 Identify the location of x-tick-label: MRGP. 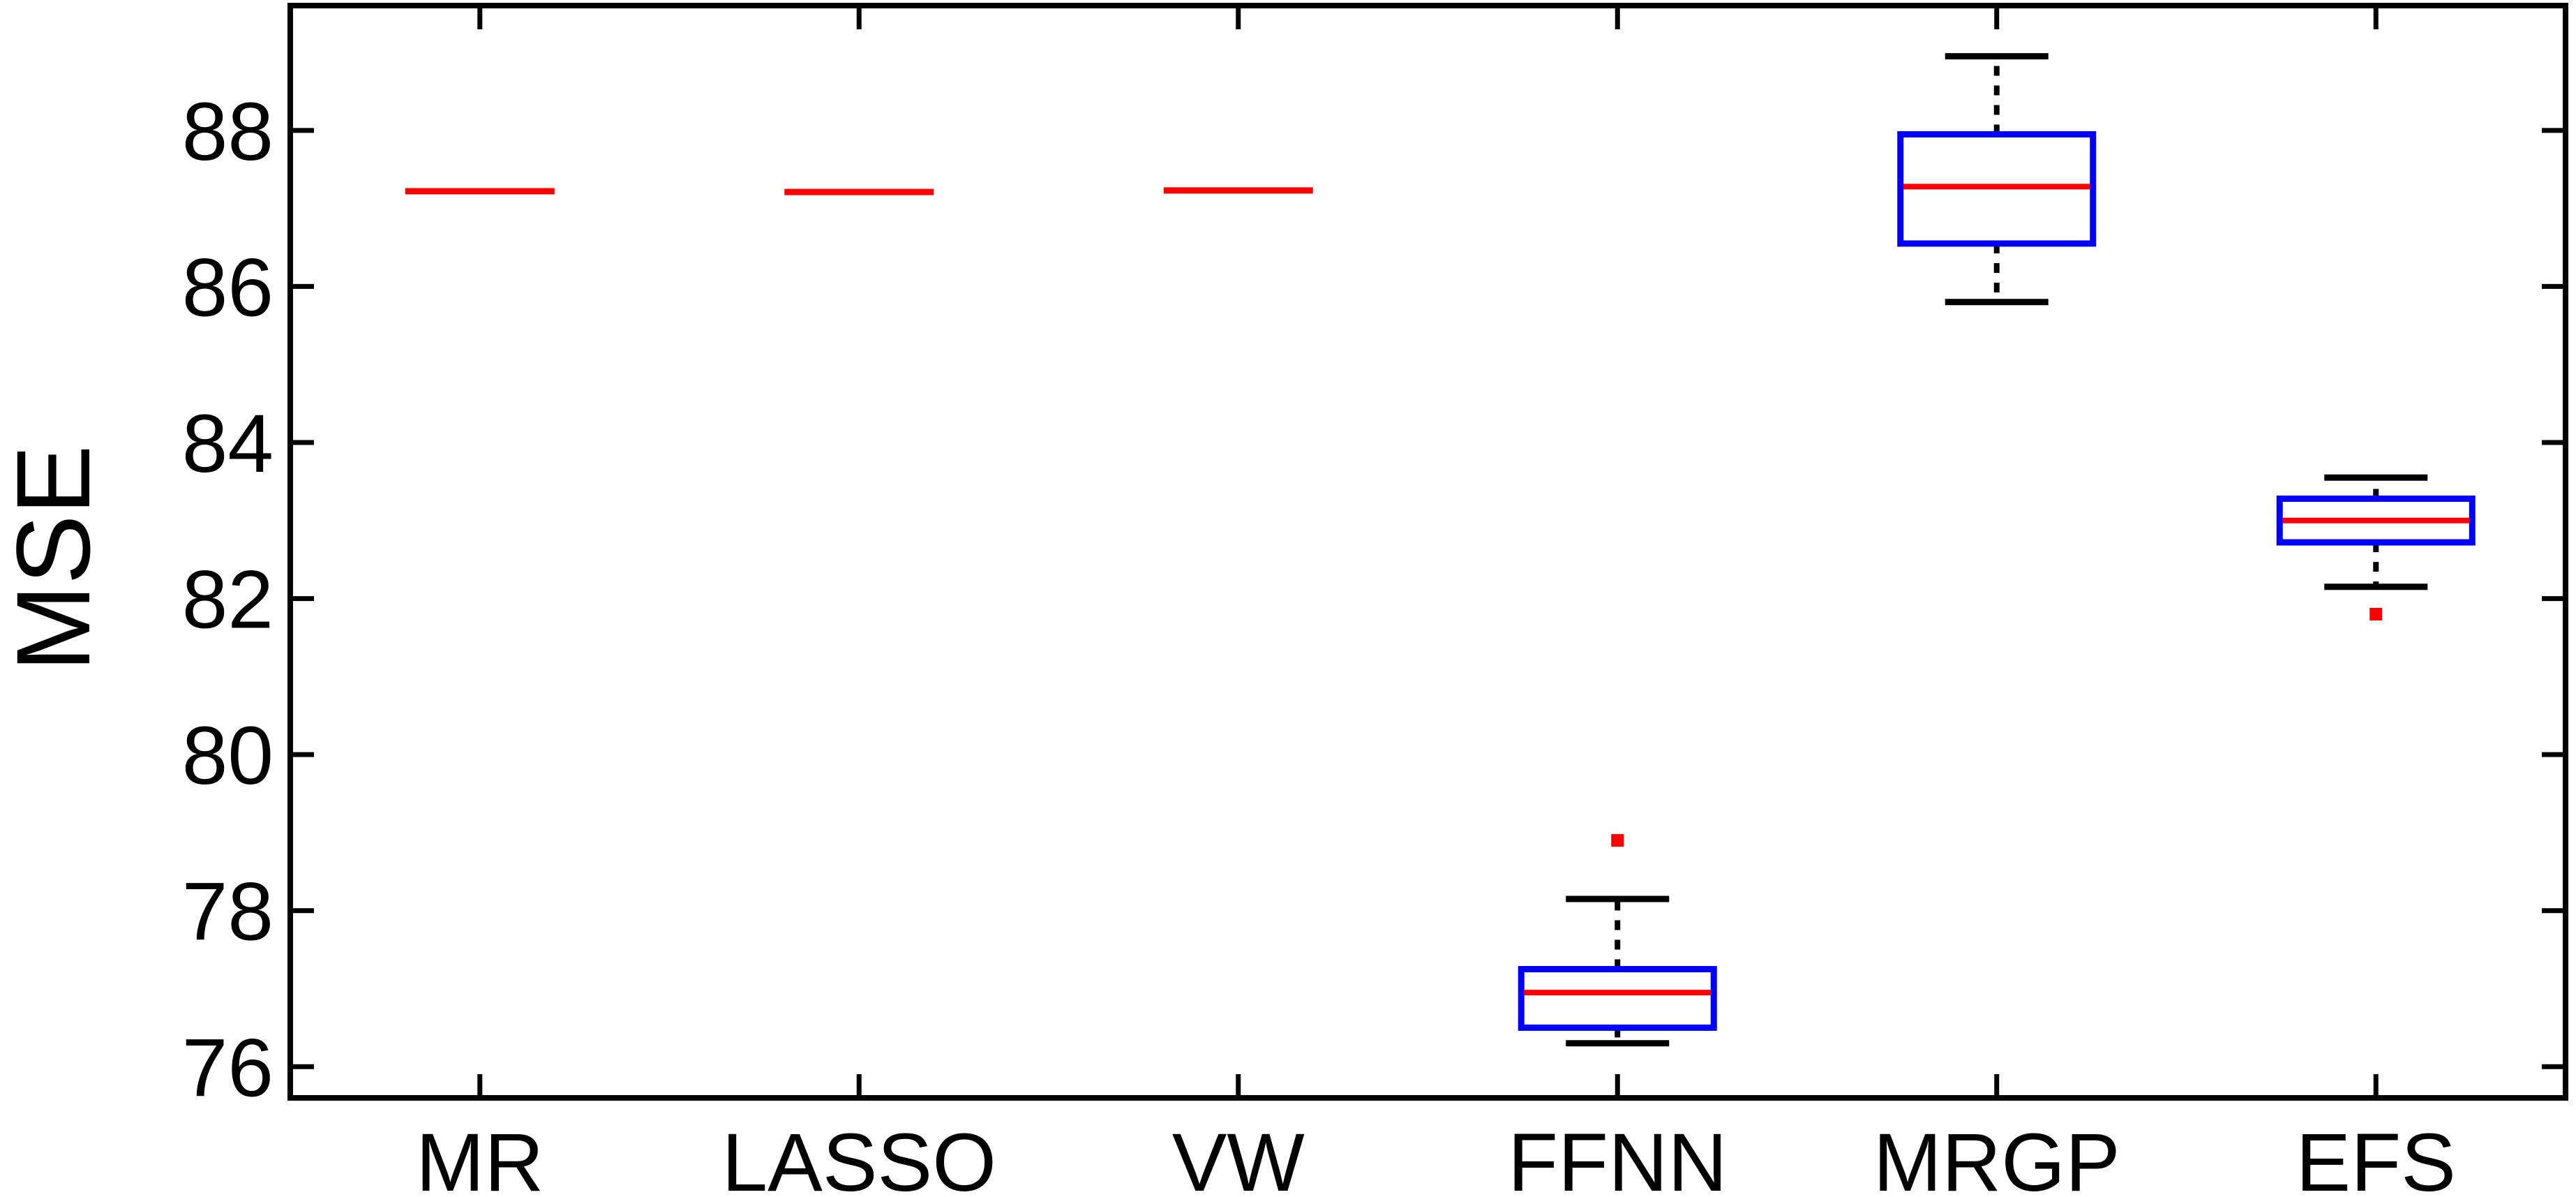
(1996, 1157).